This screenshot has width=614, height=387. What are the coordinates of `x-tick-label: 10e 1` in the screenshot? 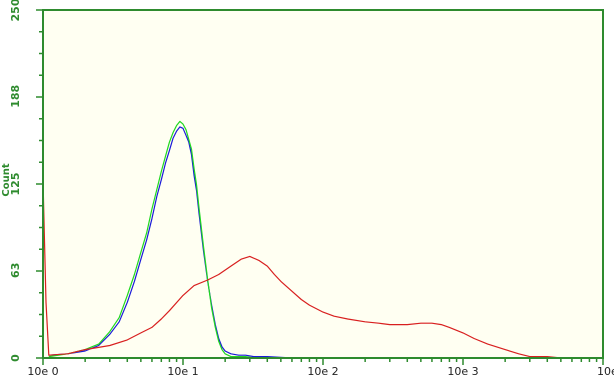 It's located at (182, 371).